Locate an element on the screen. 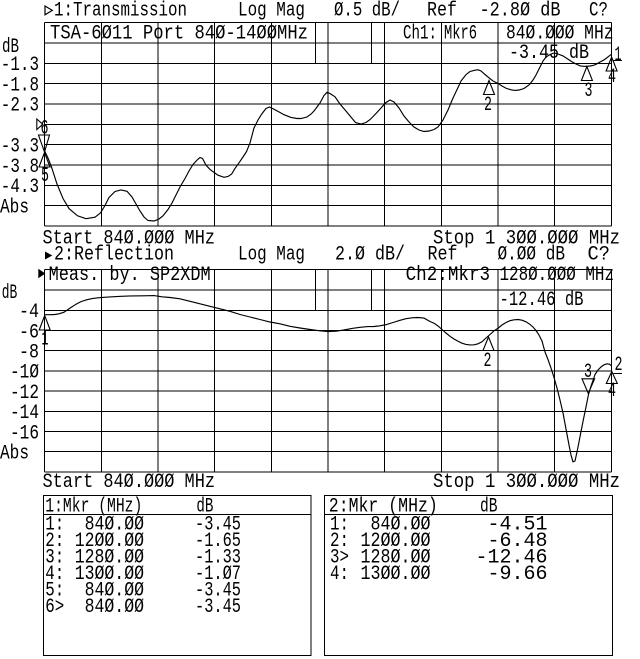 This screenshot has width=640, height=659. svg-text: 5 is located at coordinates (45, 176).